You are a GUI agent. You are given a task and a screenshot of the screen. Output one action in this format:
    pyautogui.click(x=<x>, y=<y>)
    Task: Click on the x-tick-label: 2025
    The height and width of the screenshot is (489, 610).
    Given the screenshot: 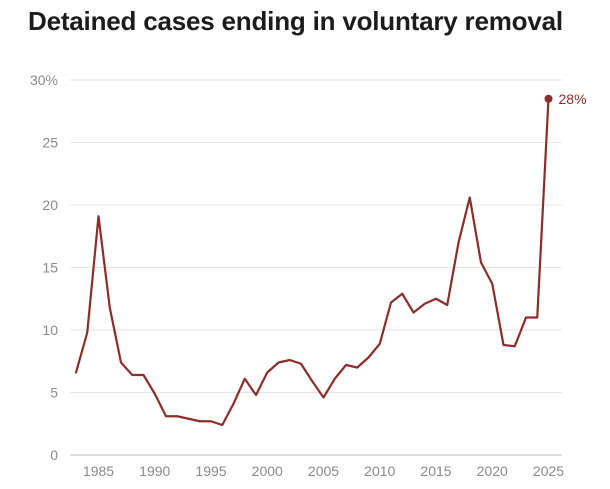 What is the action you would take?
    pyautogui.click(x=548, y=471)
    